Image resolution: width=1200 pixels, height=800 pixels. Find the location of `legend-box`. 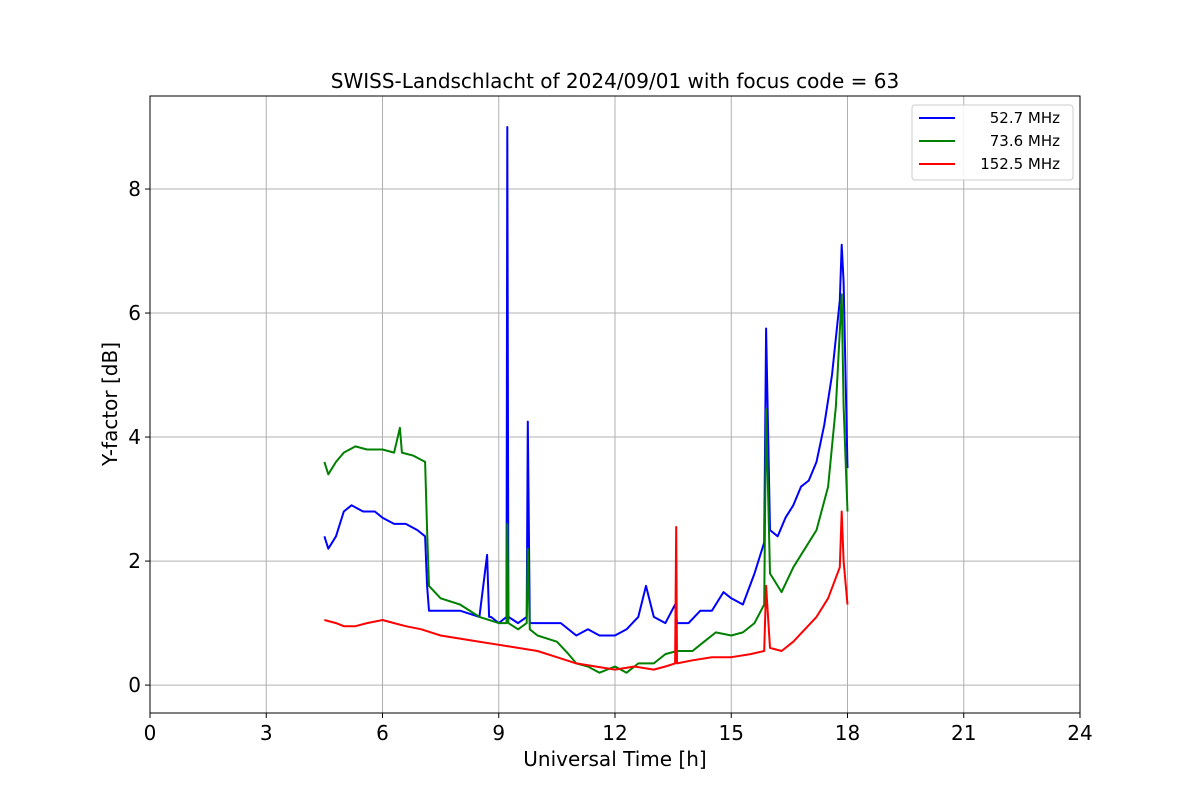

legend-box is located at coordinates (992, 142).